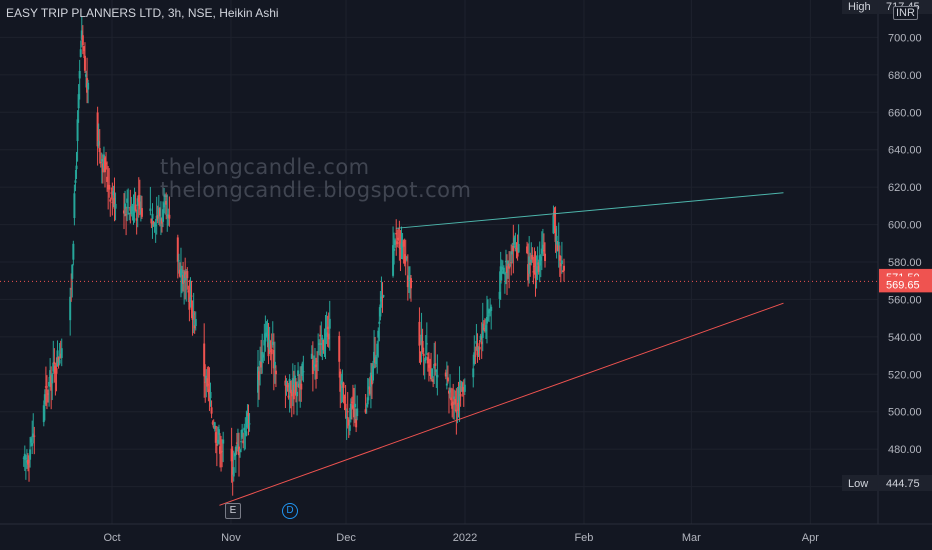  I want to click on currency-label: INR, so click(905, 13).